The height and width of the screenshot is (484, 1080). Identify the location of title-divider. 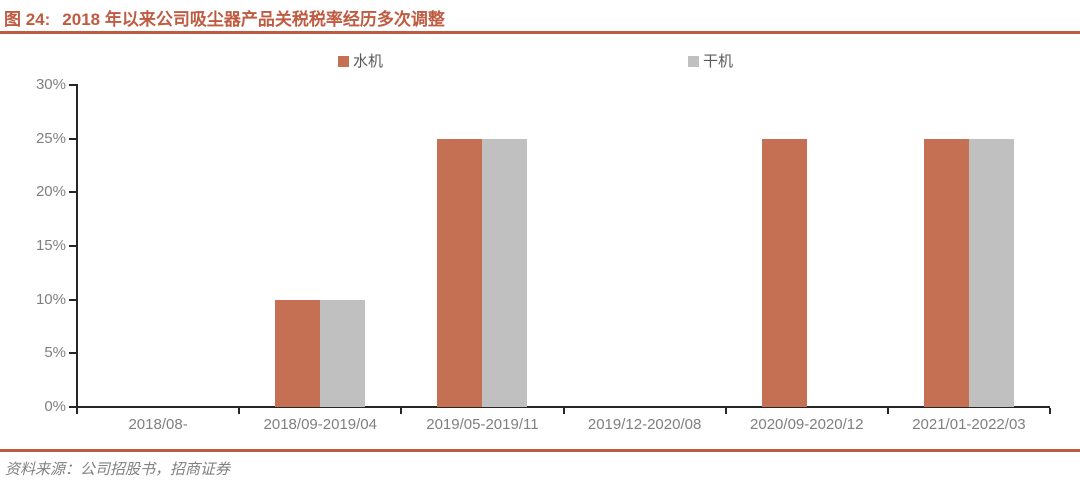
(540, 32).